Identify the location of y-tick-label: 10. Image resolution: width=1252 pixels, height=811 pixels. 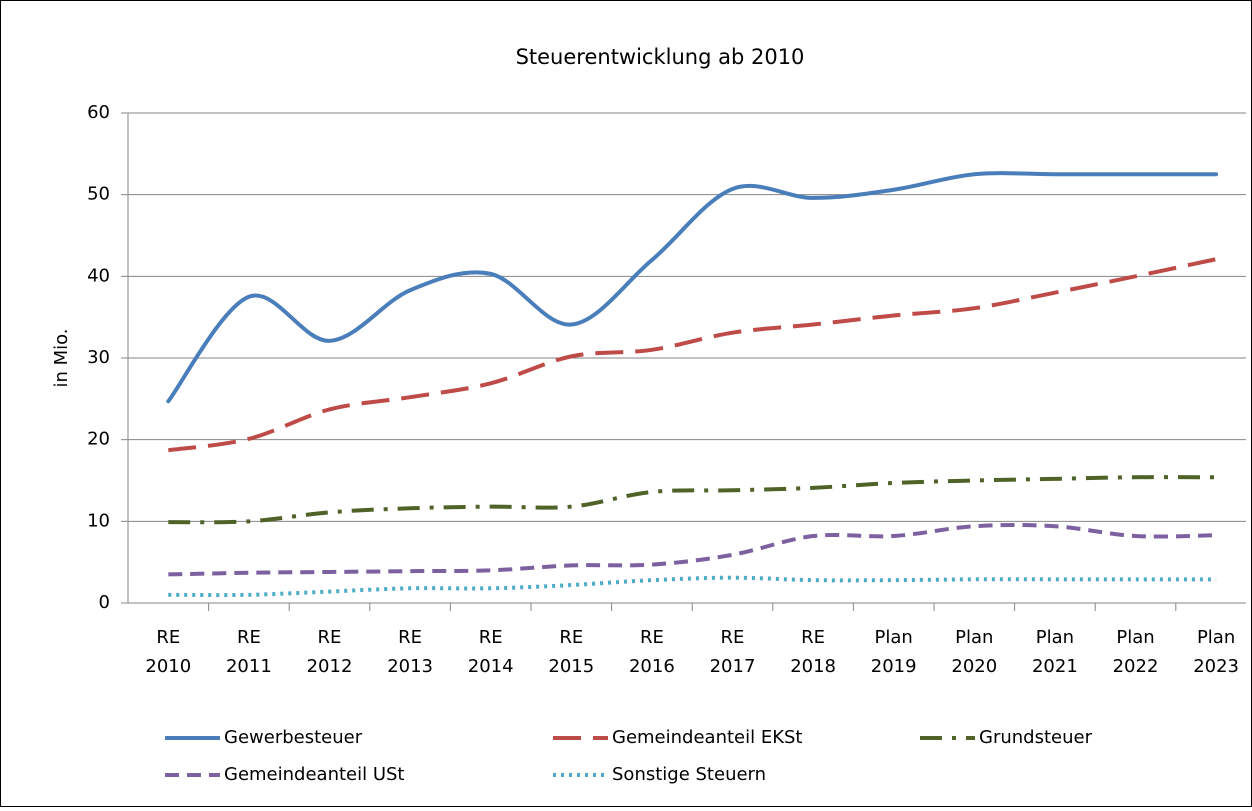
(98, 520).